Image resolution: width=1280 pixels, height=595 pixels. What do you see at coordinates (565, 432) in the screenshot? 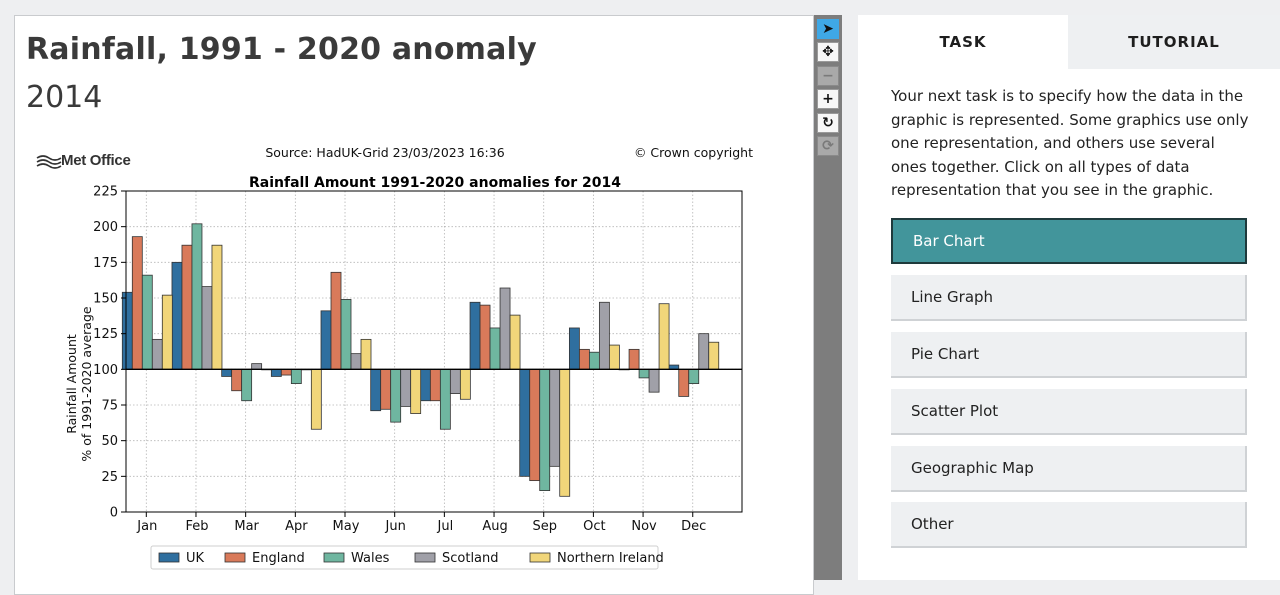
I see `bar-northern-ireland-sep` at bounding box center [565, 432].